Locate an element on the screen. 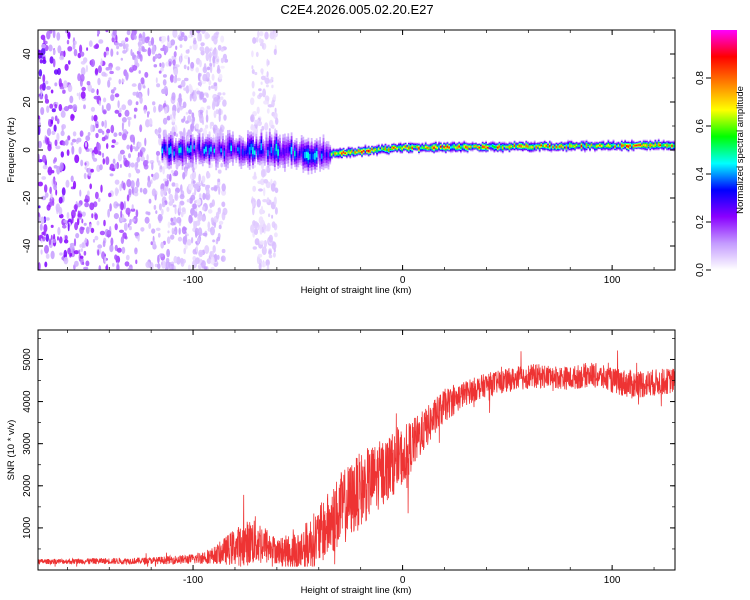  colorbar-tick-label: 0.2 is located at coordinates (700, 222).